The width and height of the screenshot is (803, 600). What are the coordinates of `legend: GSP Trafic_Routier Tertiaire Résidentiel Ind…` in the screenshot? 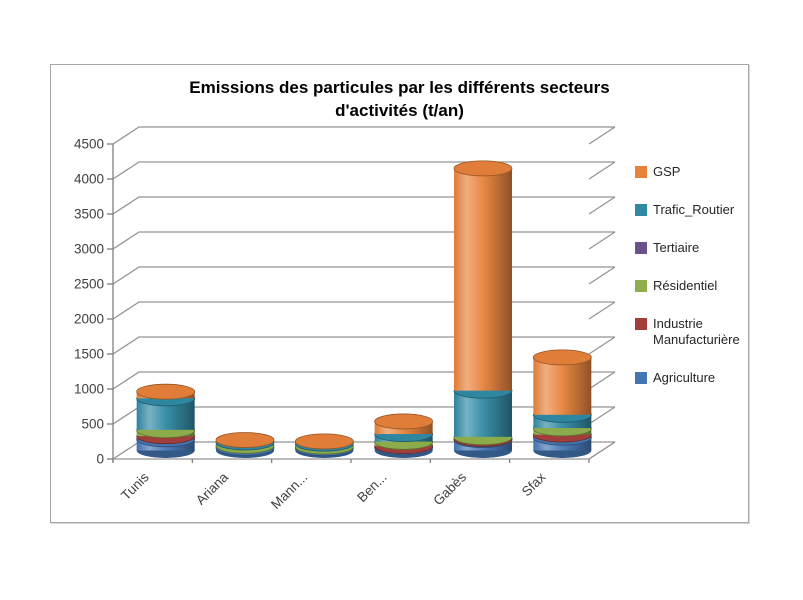 It's located at (690, 275).